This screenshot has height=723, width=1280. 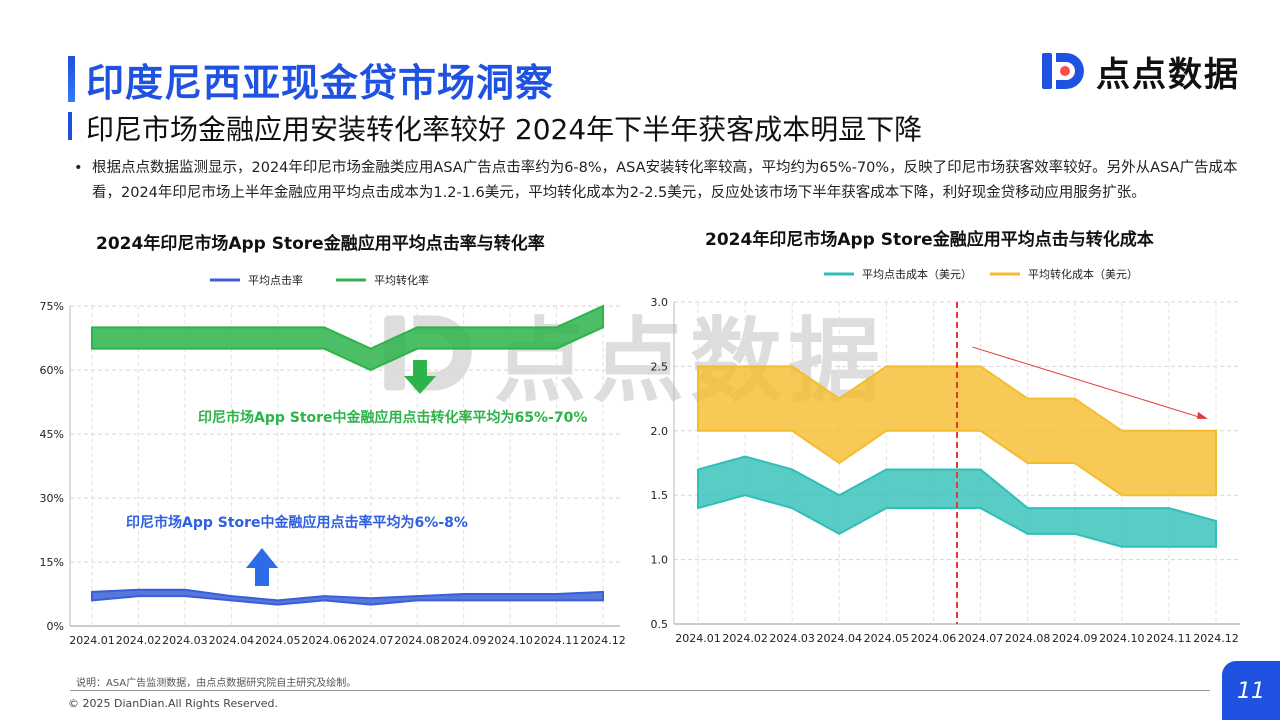 What do you see at coordinates (504, 129) in the screenshot?
I see `page-subtitle: 印尼市场金融应用安装转化率较好 2024年下半年获客成本明显下降` at bounding box center [504, 129].